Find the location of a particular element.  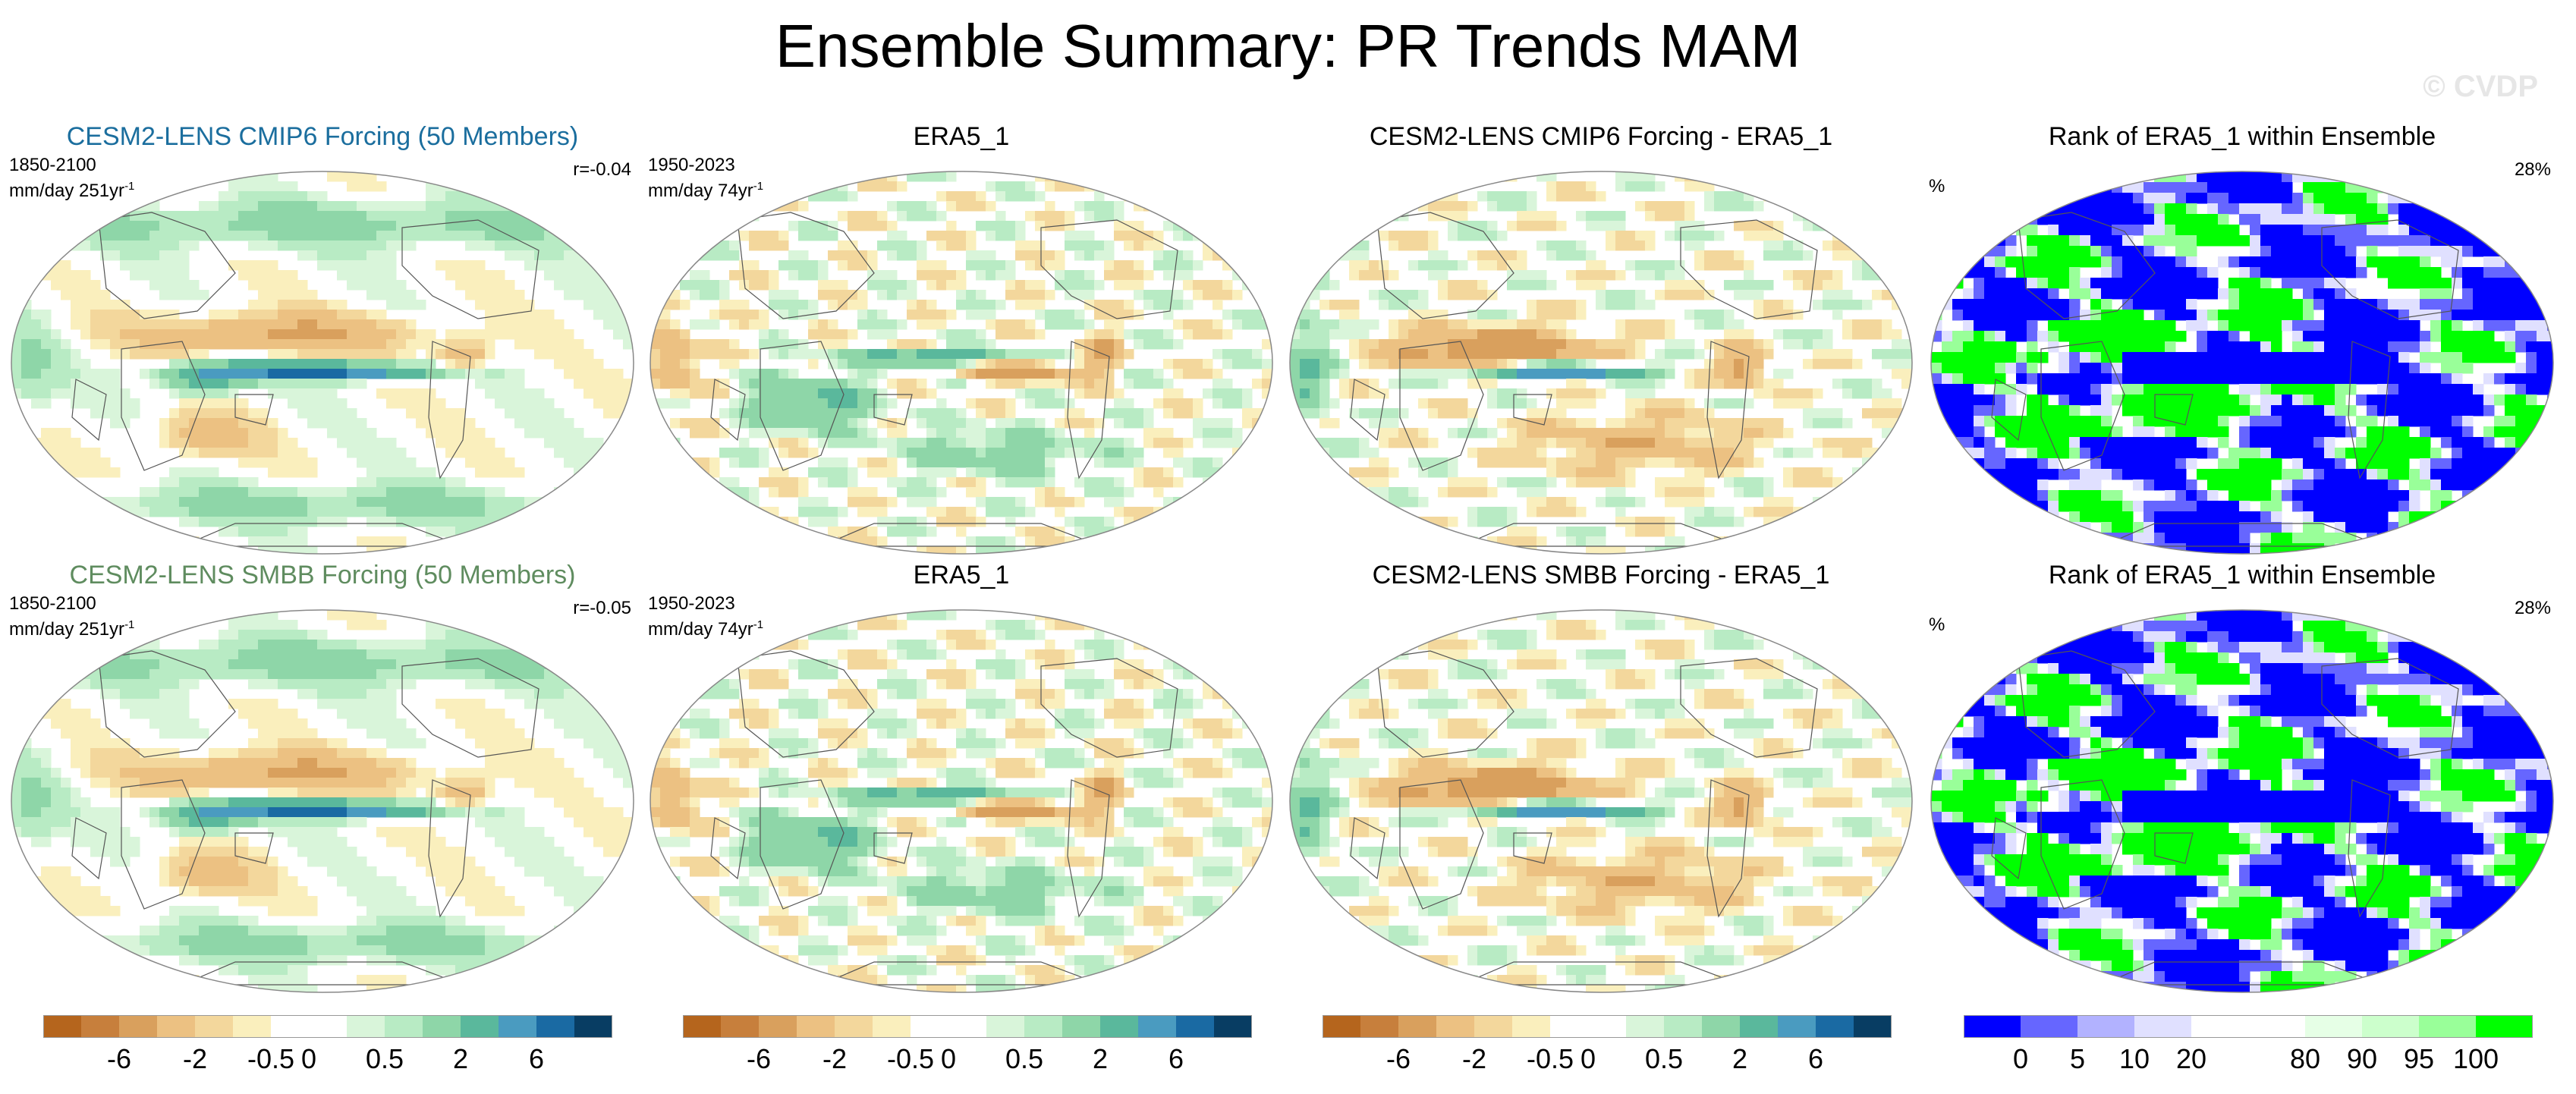

panel-period: 1850-2100 is located at coordinates (52, 165).